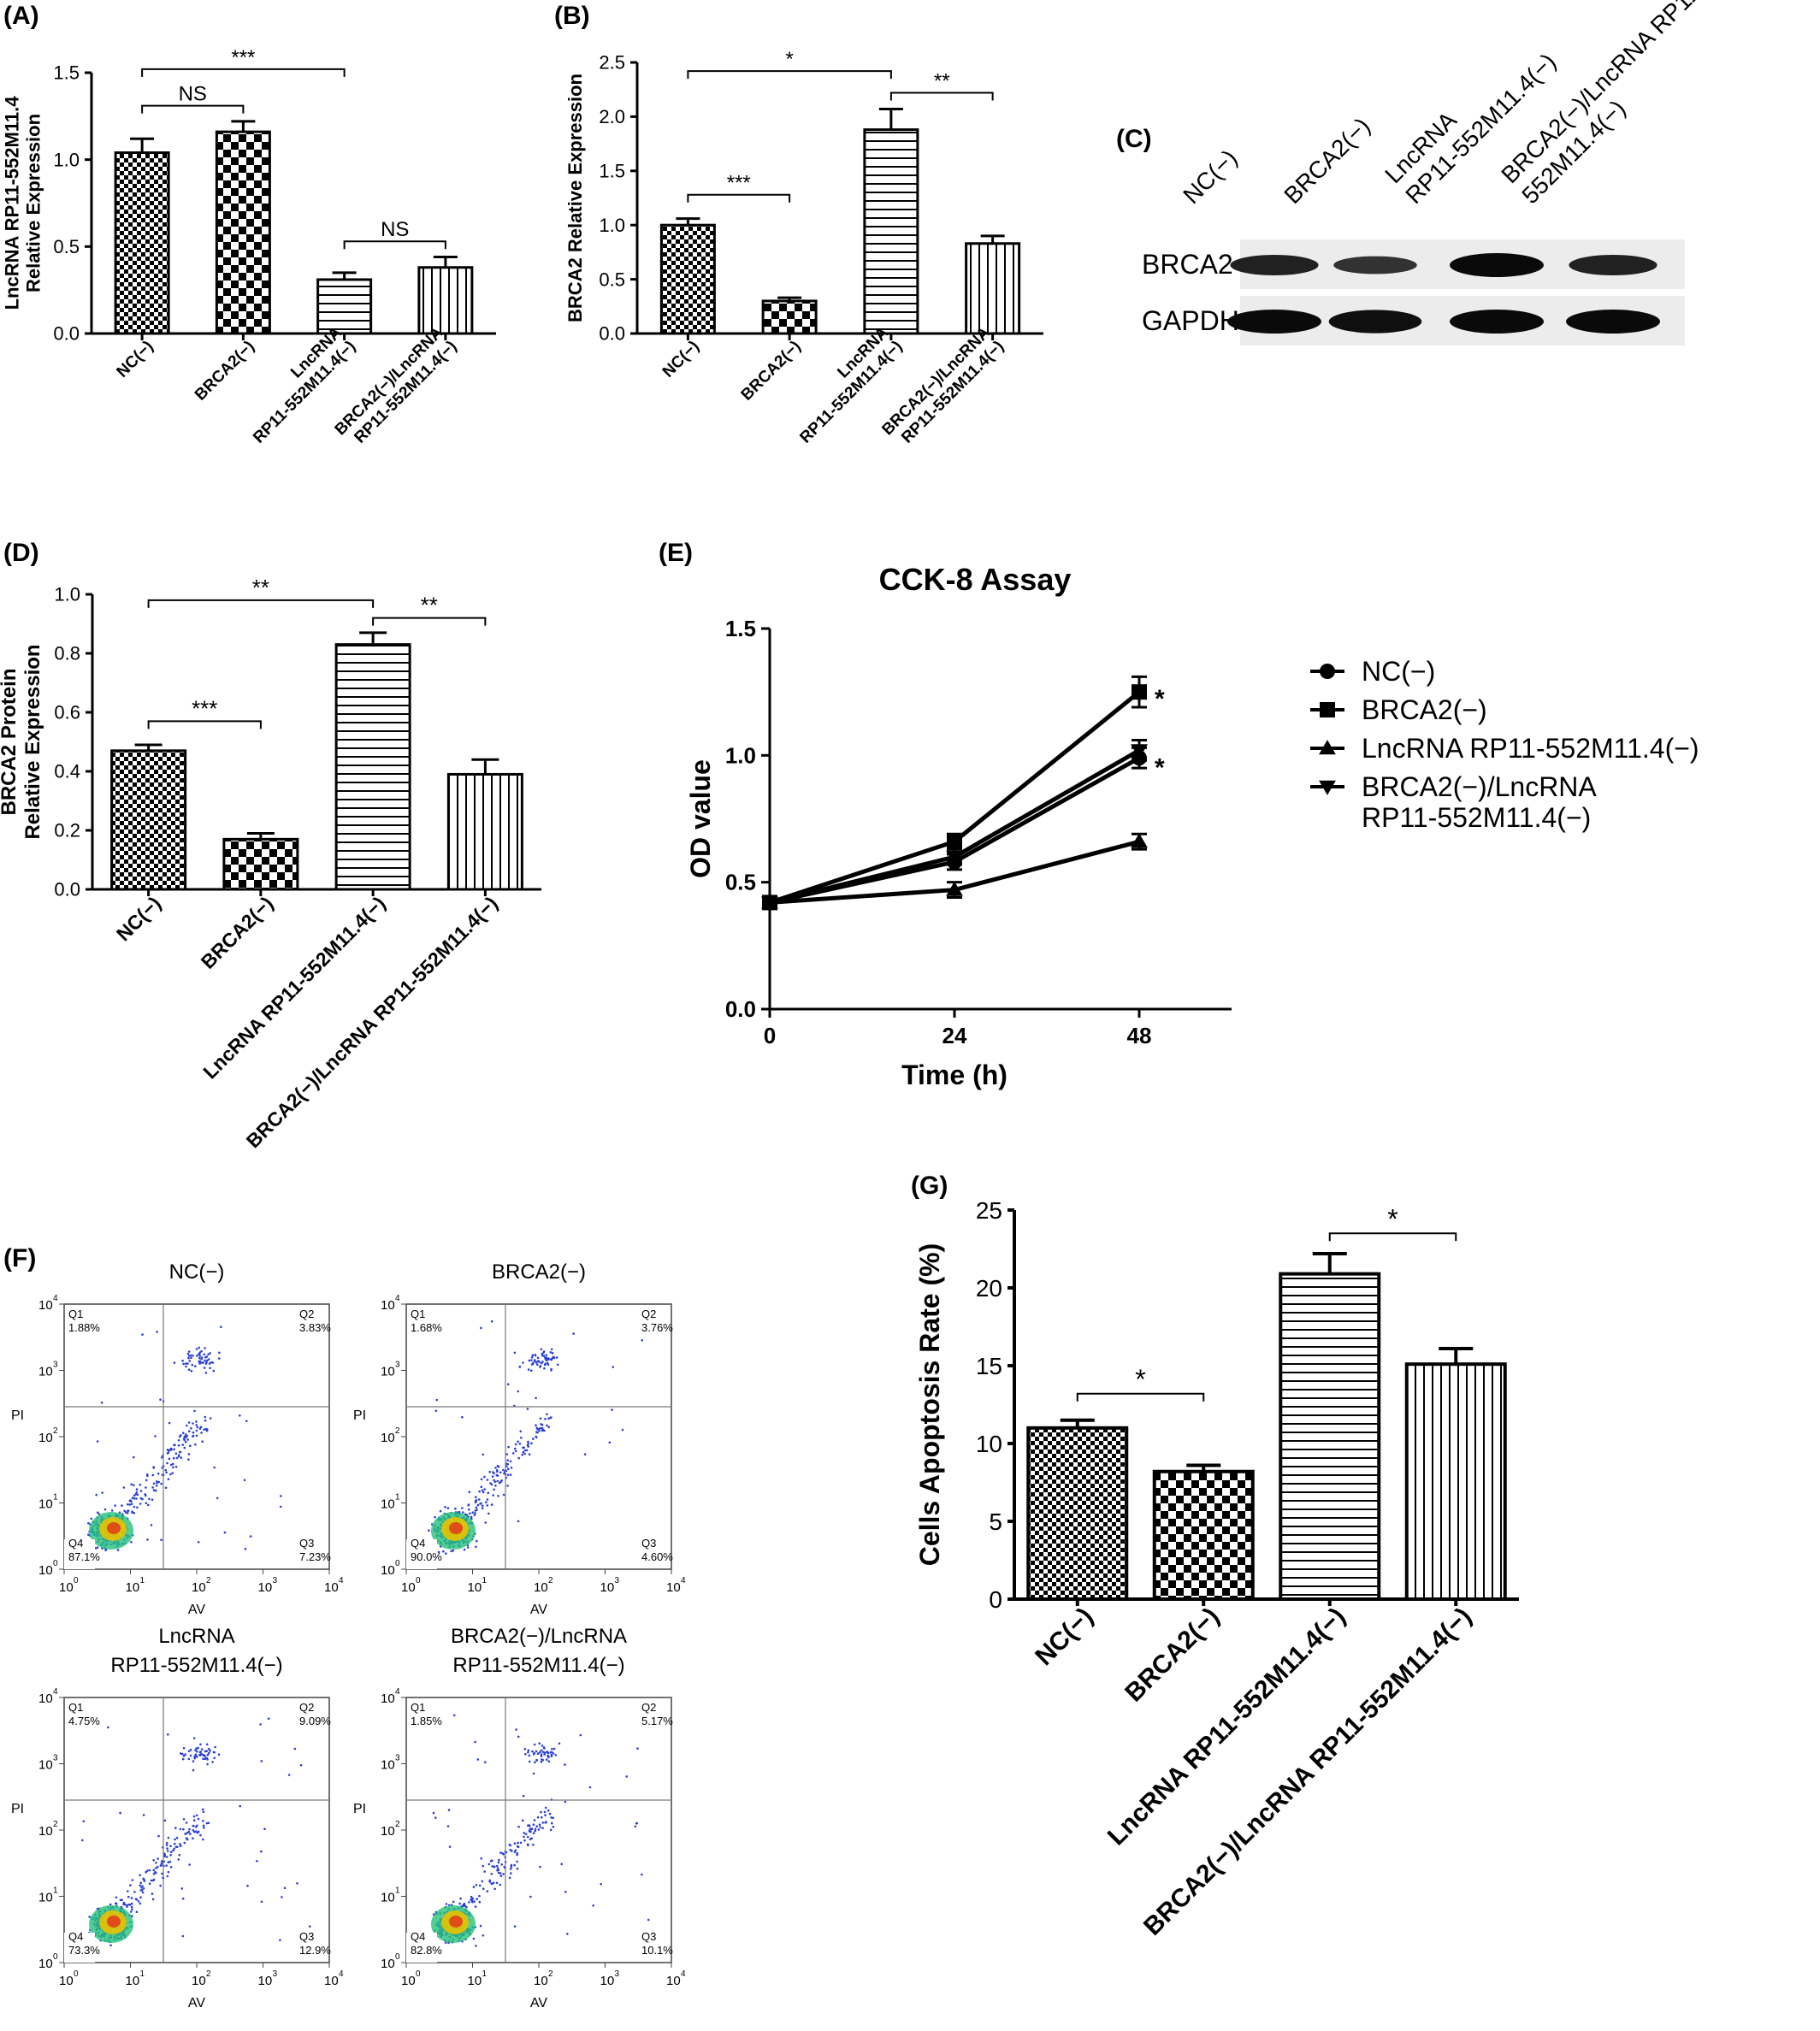 The width and height of the screenshot is (1820, 2031). I want to click on y-tick-label: 0.5, so click(66, 247).